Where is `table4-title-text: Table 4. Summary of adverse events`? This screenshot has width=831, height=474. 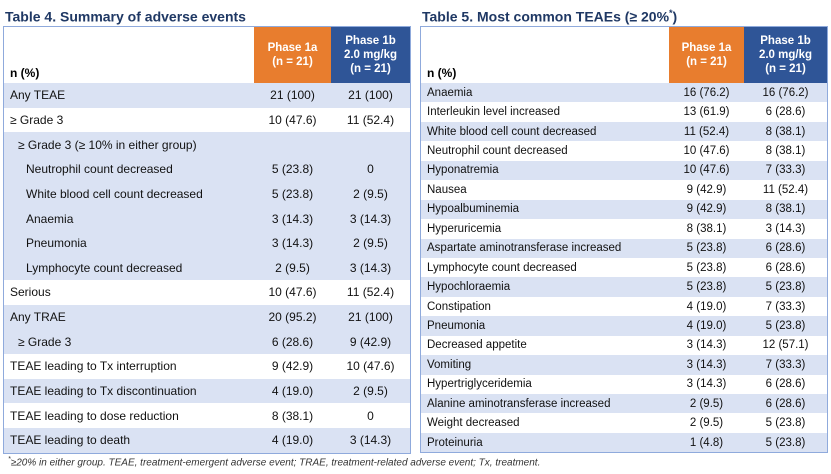 table4-title-text: Table 4. Summary of adverse events is located at coordinates (125, 16).